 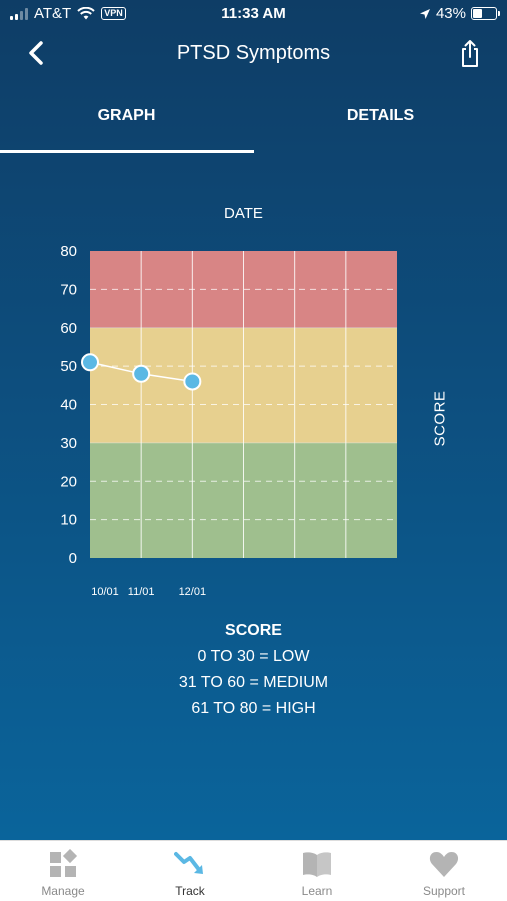 I want to click on battery-icon, so click(x=485, y=13).